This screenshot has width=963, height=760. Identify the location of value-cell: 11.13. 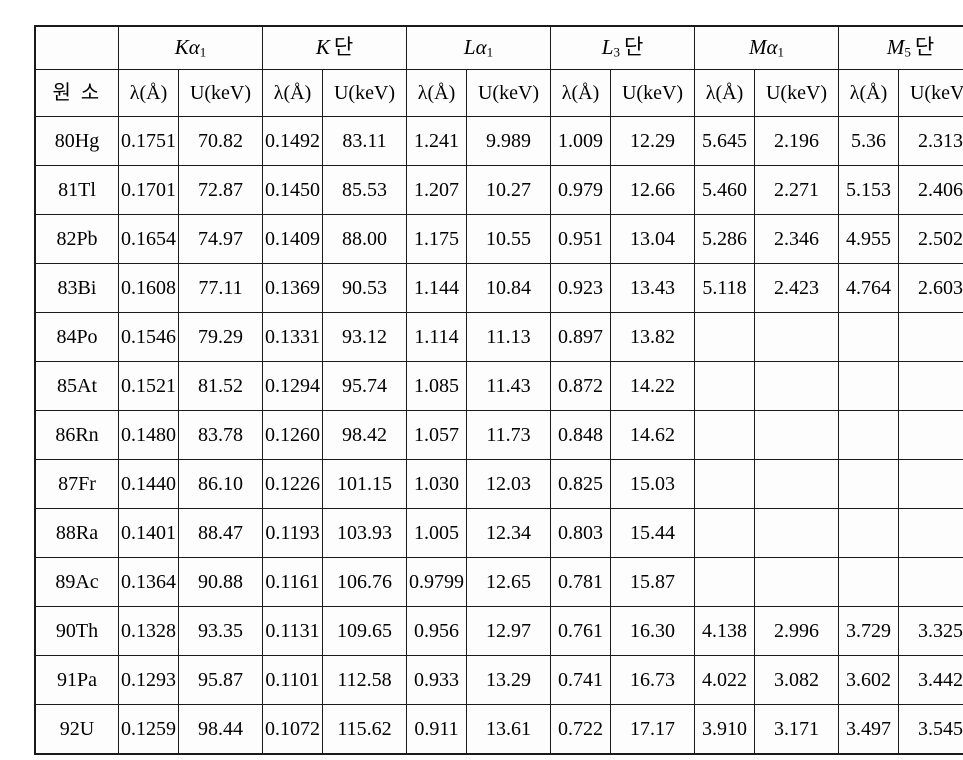
(509, 337).